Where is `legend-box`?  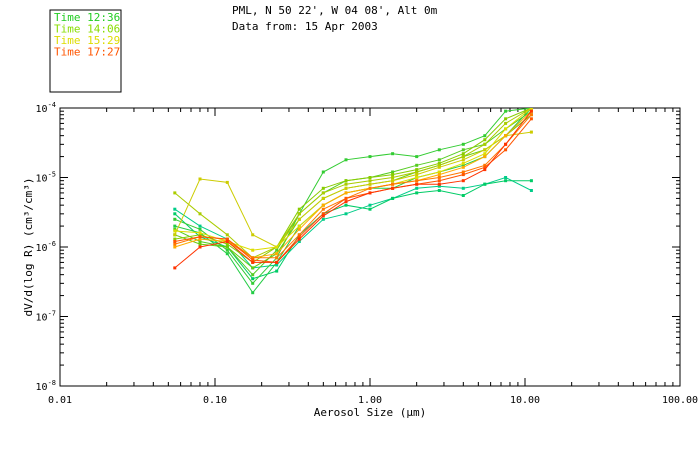 legend-box is located at coordinates (85, 51).